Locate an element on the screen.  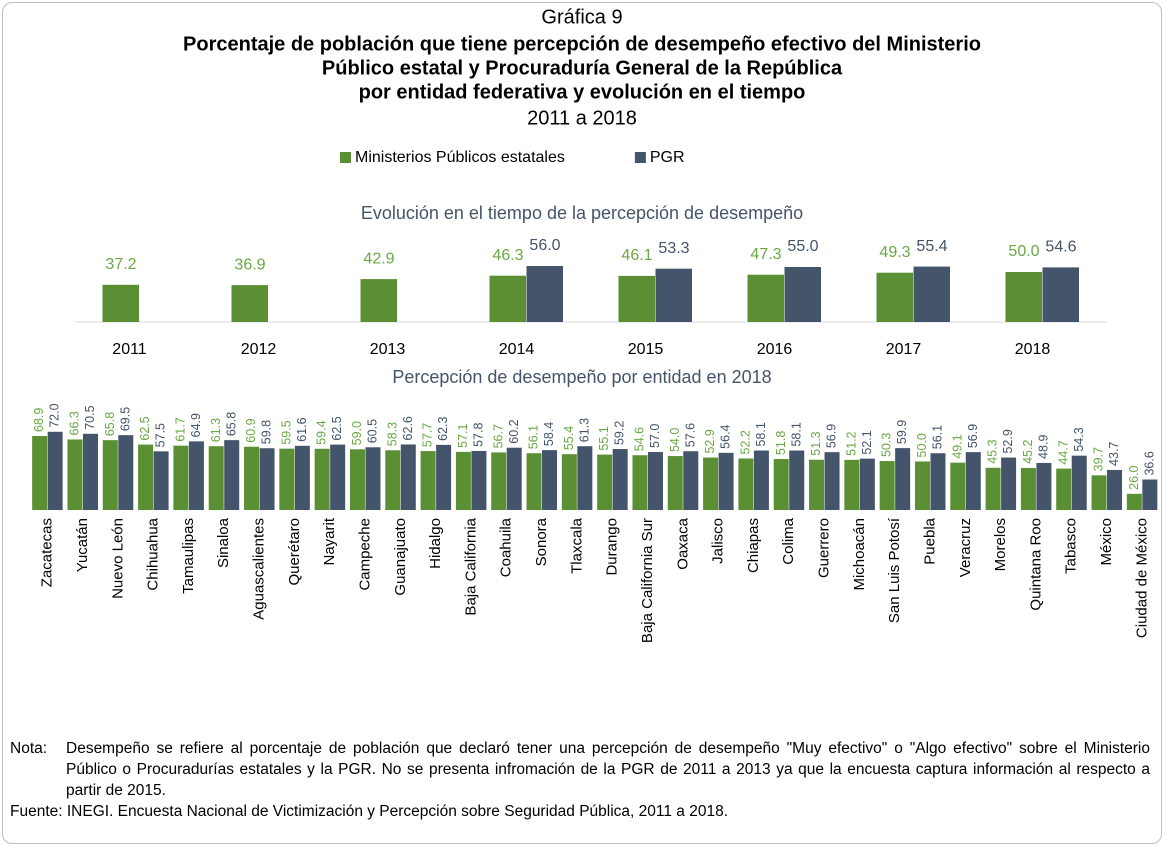
value-label: 54.3 is located at coordinates (1079, 439).